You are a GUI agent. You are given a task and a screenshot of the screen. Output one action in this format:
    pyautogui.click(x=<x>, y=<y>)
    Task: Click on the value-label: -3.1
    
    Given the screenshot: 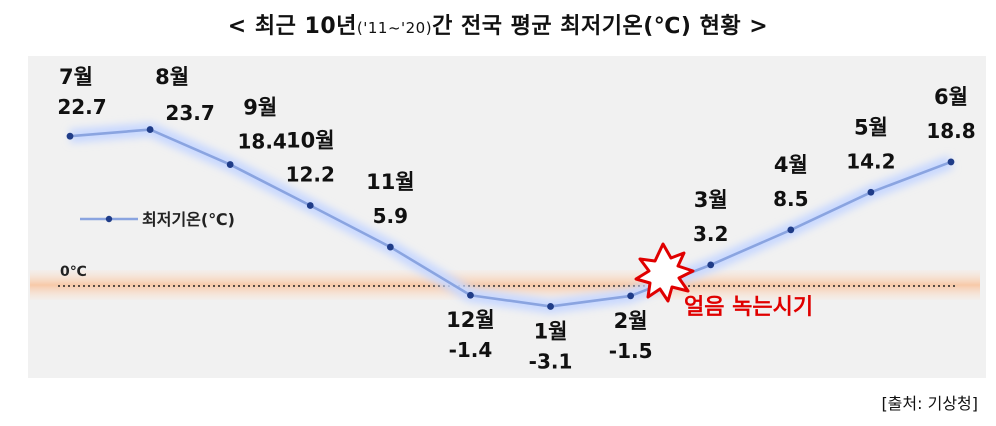 What is the action you would take?
    pyautogui.click(x=551, y=361)
    